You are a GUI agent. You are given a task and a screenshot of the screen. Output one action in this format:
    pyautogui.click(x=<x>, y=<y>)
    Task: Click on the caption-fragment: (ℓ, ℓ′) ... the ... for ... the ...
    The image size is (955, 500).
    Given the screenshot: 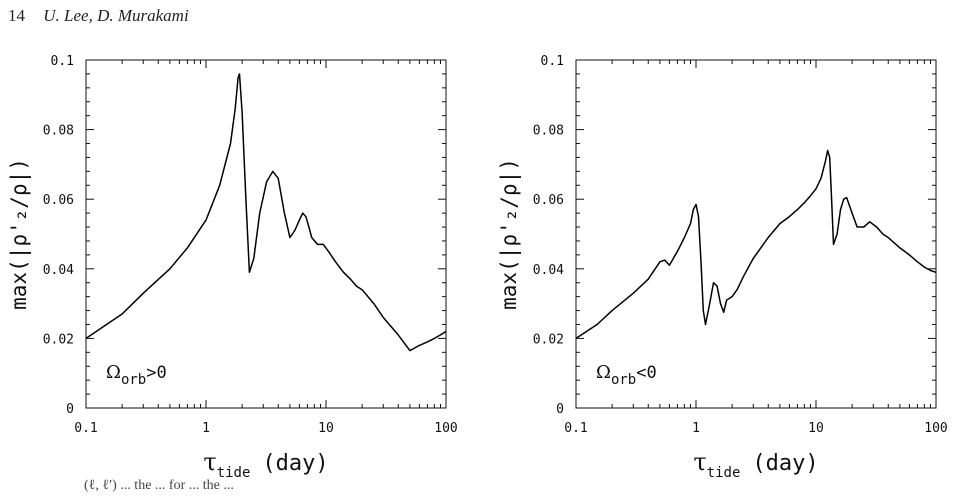 What is the action you would take?
    pyautogui.click(x=159, y=485)
    